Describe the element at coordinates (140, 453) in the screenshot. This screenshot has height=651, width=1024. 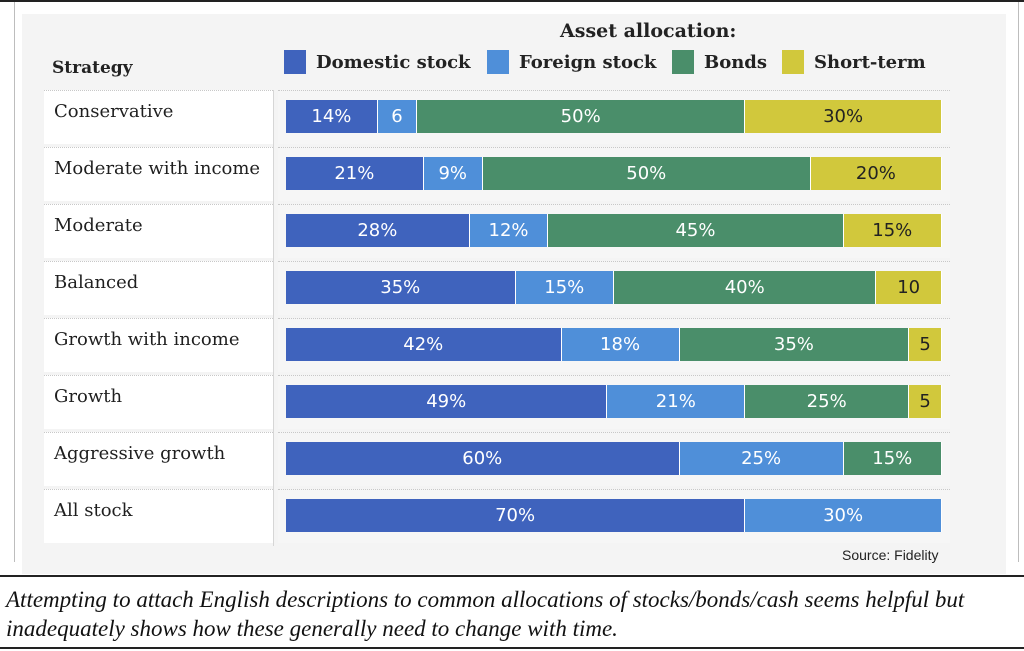
I see `strategy-label: Aggressive growth` at that location.